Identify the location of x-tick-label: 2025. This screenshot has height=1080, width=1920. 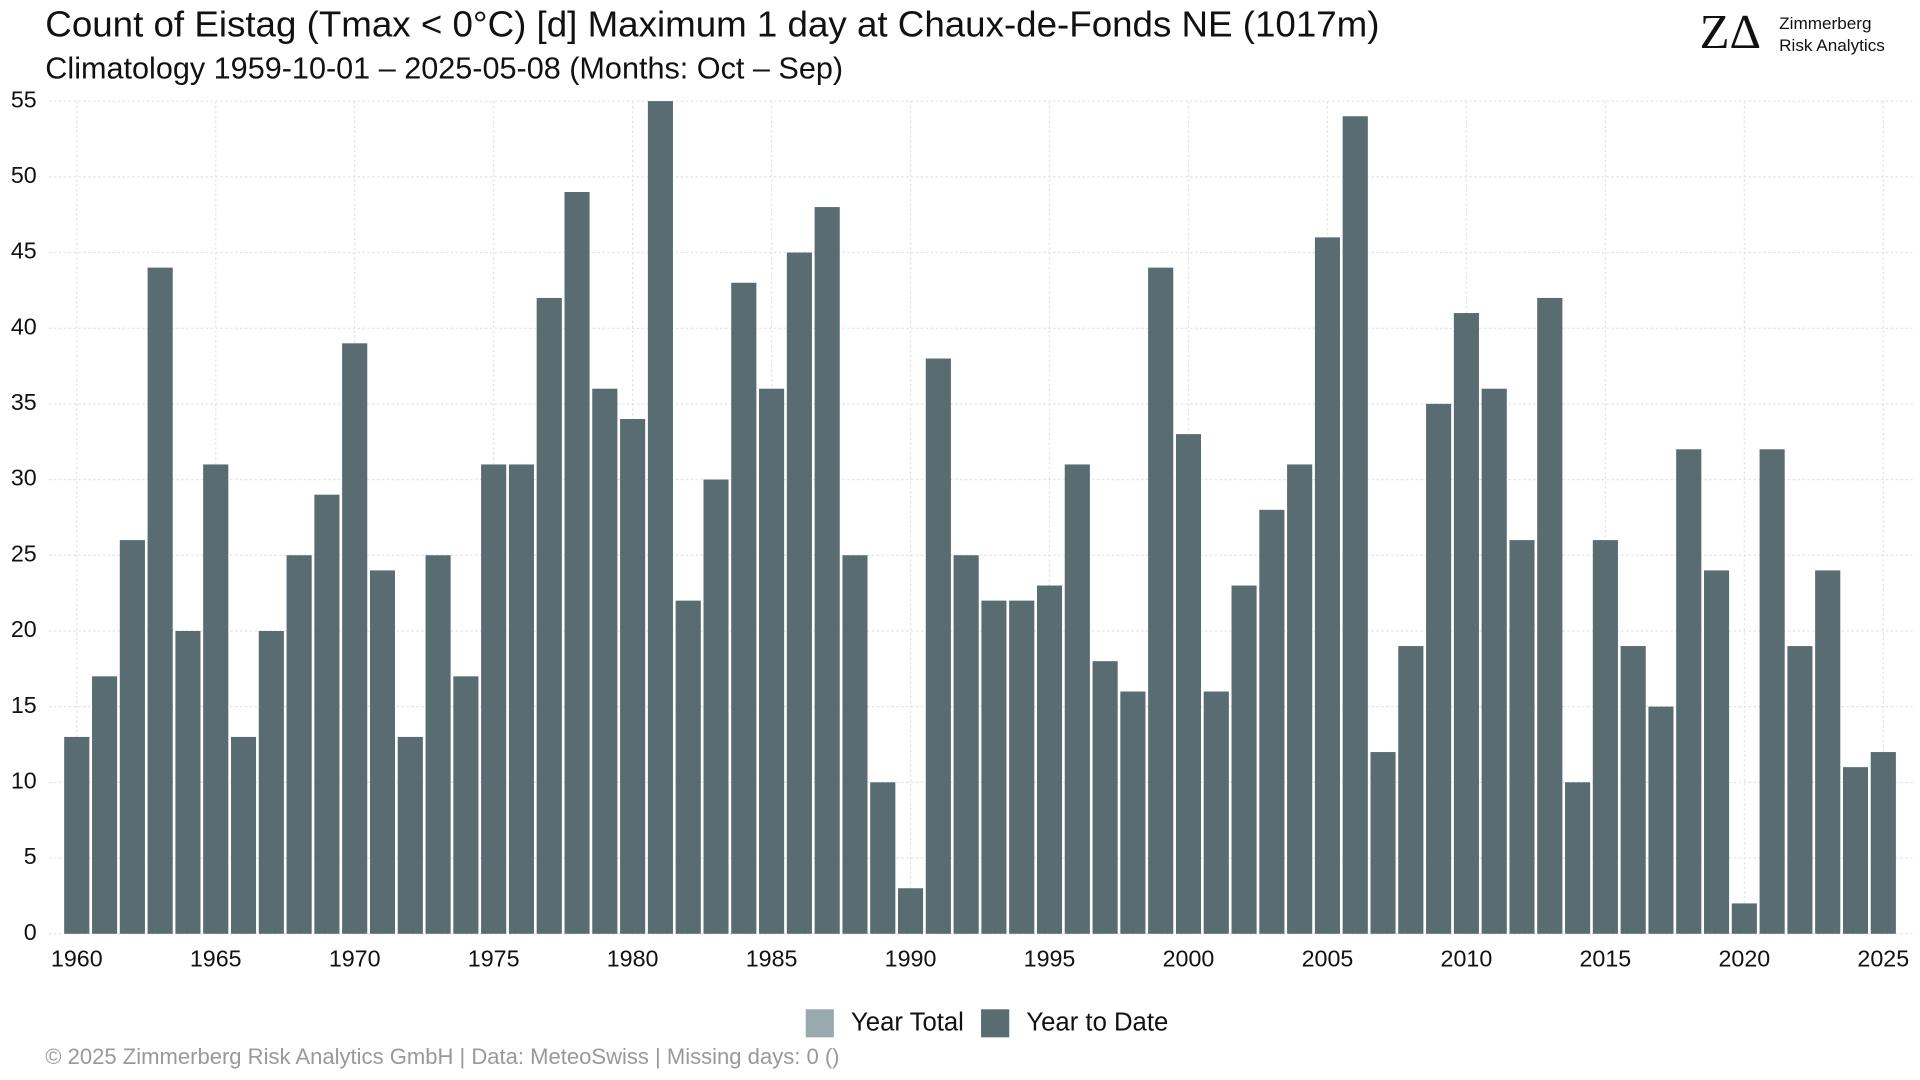
(1883, 959).